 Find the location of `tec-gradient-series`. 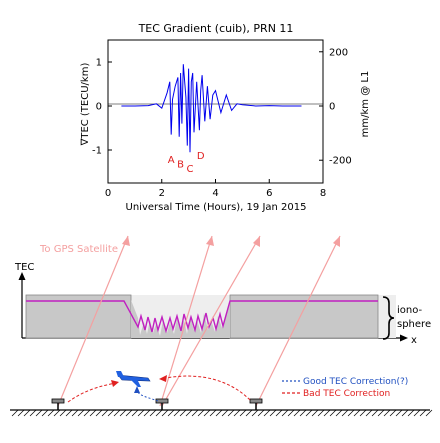

tec-gradient-series is located at coordinates (211, 108).